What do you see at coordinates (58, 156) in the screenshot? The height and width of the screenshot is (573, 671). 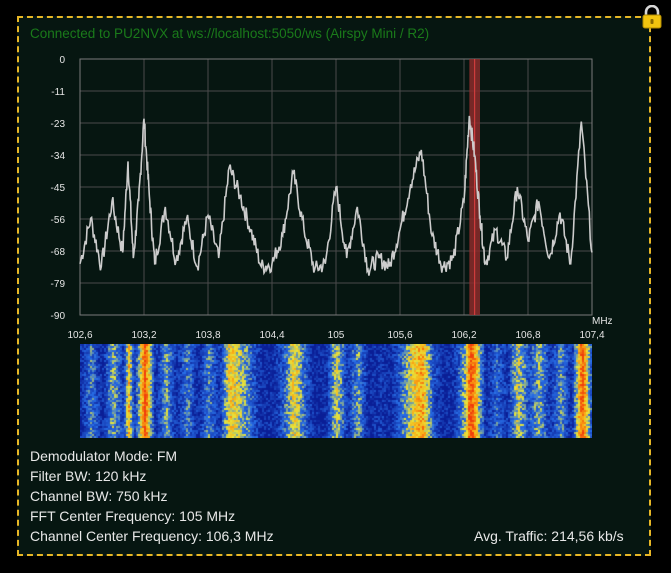 I see `y-tick-label: -34` at bounding box center [58, 156].